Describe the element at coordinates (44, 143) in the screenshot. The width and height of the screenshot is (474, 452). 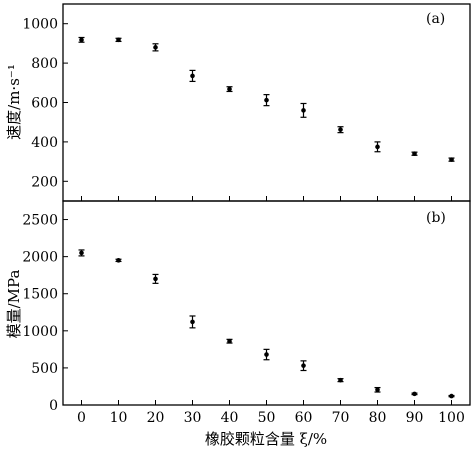
I see `y-tick-label: 400` at that location.